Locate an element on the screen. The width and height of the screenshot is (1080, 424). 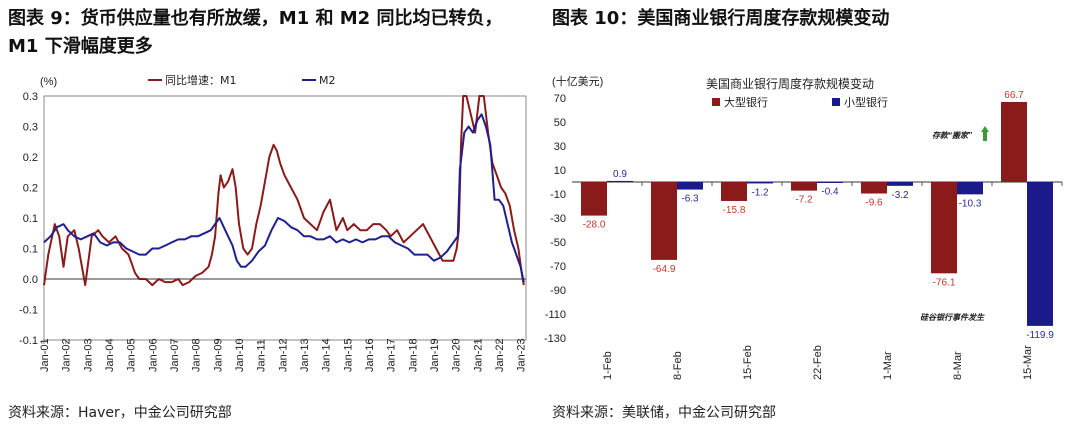
x-tick-label: Jan-05 is located at coordinates (132, 355).